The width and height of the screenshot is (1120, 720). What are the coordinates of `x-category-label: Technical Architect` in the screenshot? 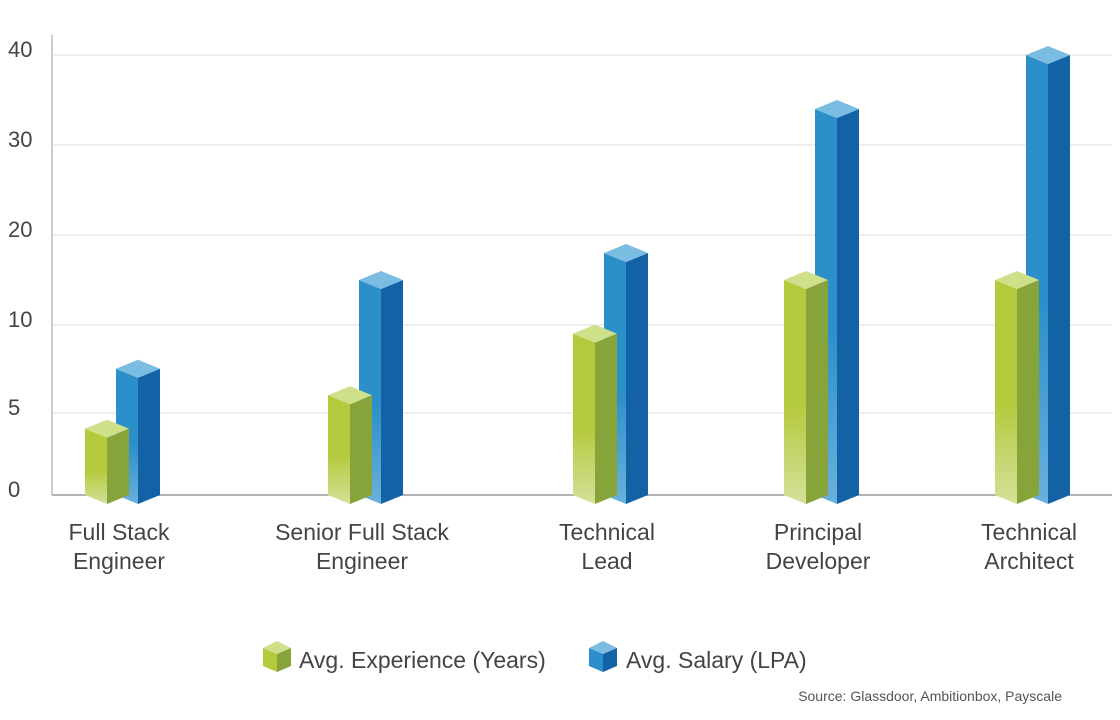 It's located at (1029, 546).